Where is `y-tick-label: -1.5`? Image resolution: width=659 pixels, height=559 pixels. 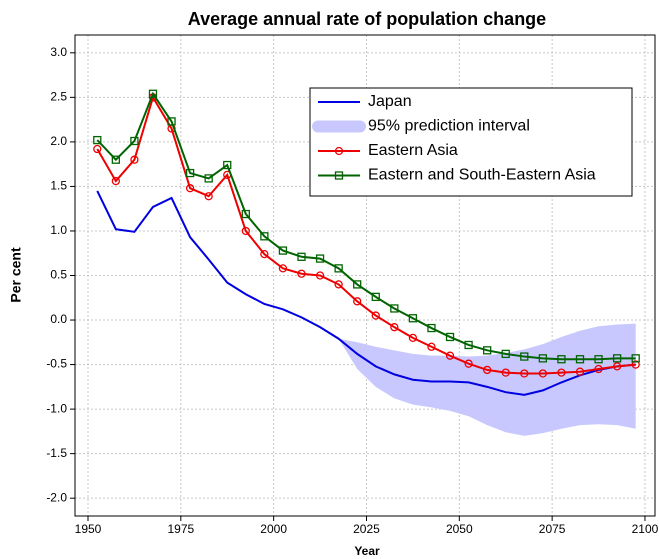 y-tick-label: -1.5 is located at coordinates (56, 453).